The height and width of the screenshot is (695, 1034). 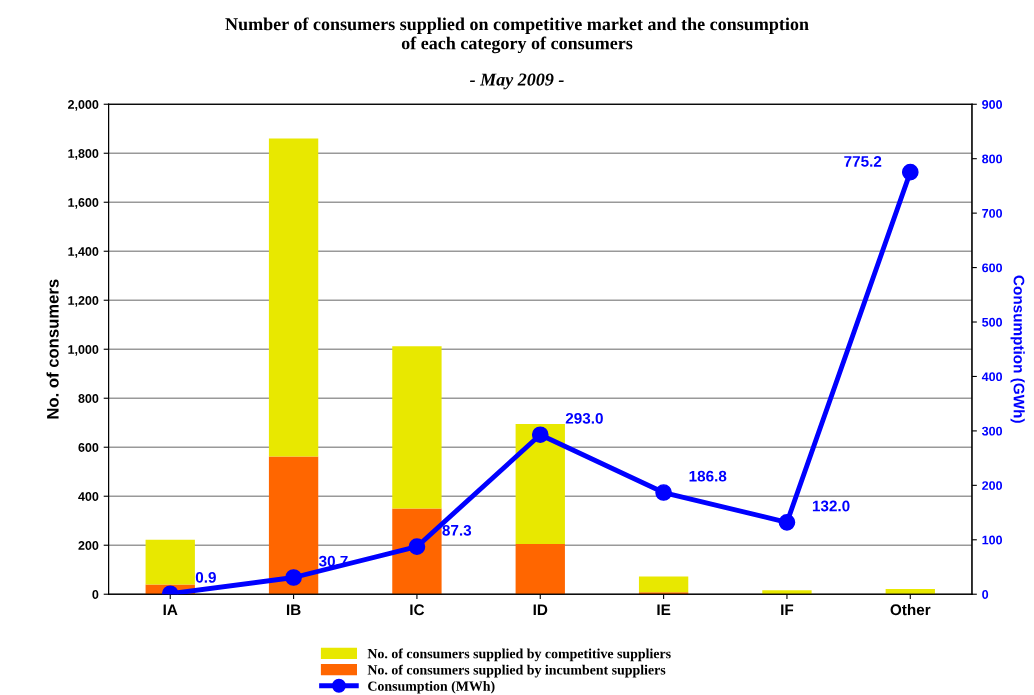 What do you see at coordinates (992, 268) in the screenshot?
I see `y2-tick-label: 600` at bounding box center [992, 268].